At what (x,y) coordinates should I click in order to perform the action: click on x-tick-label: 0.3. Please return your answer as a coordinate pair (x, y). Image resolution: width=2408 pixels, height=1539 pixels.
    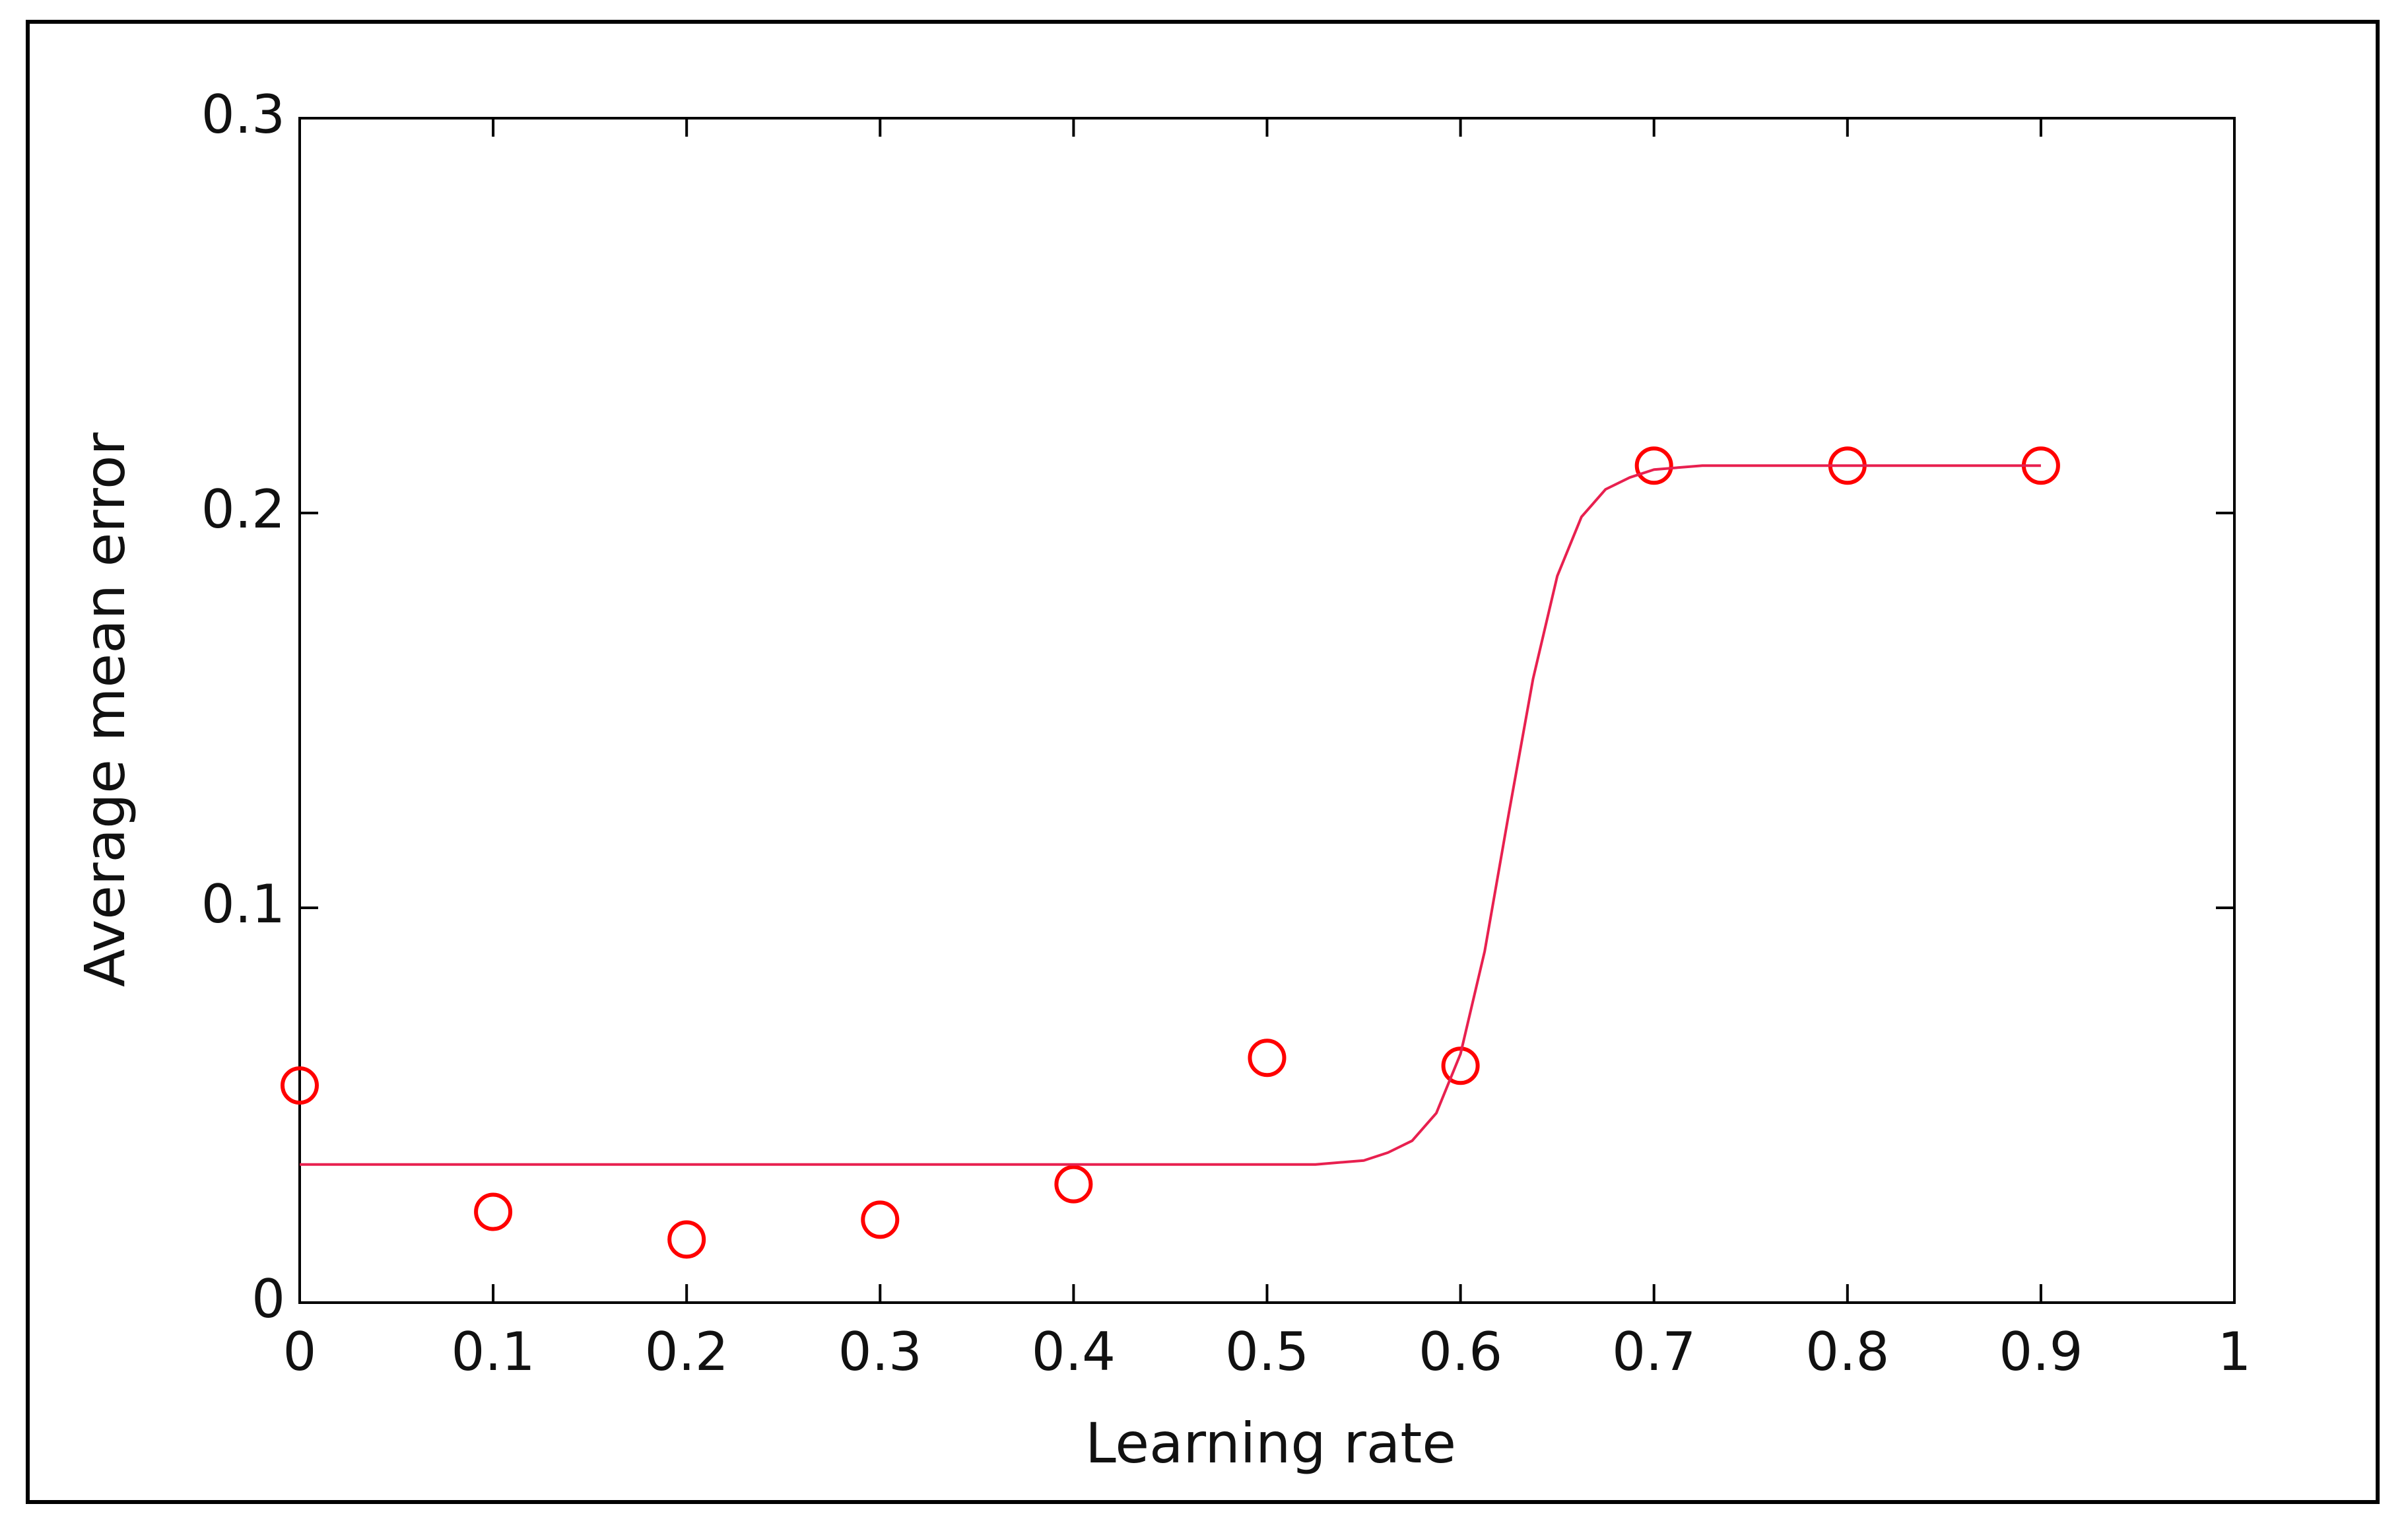
    Looking at the image, I should click on (880, 1352).